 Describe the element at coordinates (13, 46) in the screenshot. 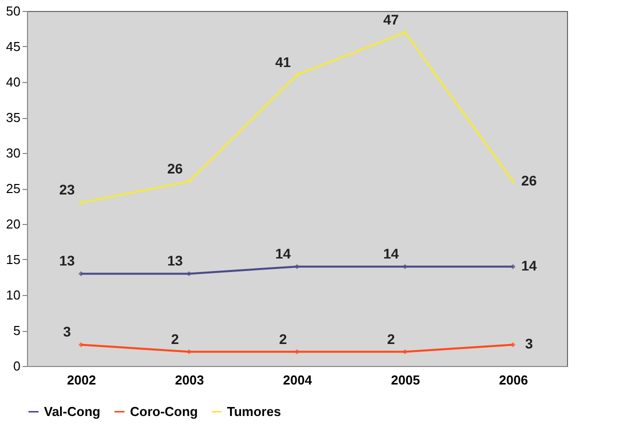

I see `y-tick-label: 45` at that location.